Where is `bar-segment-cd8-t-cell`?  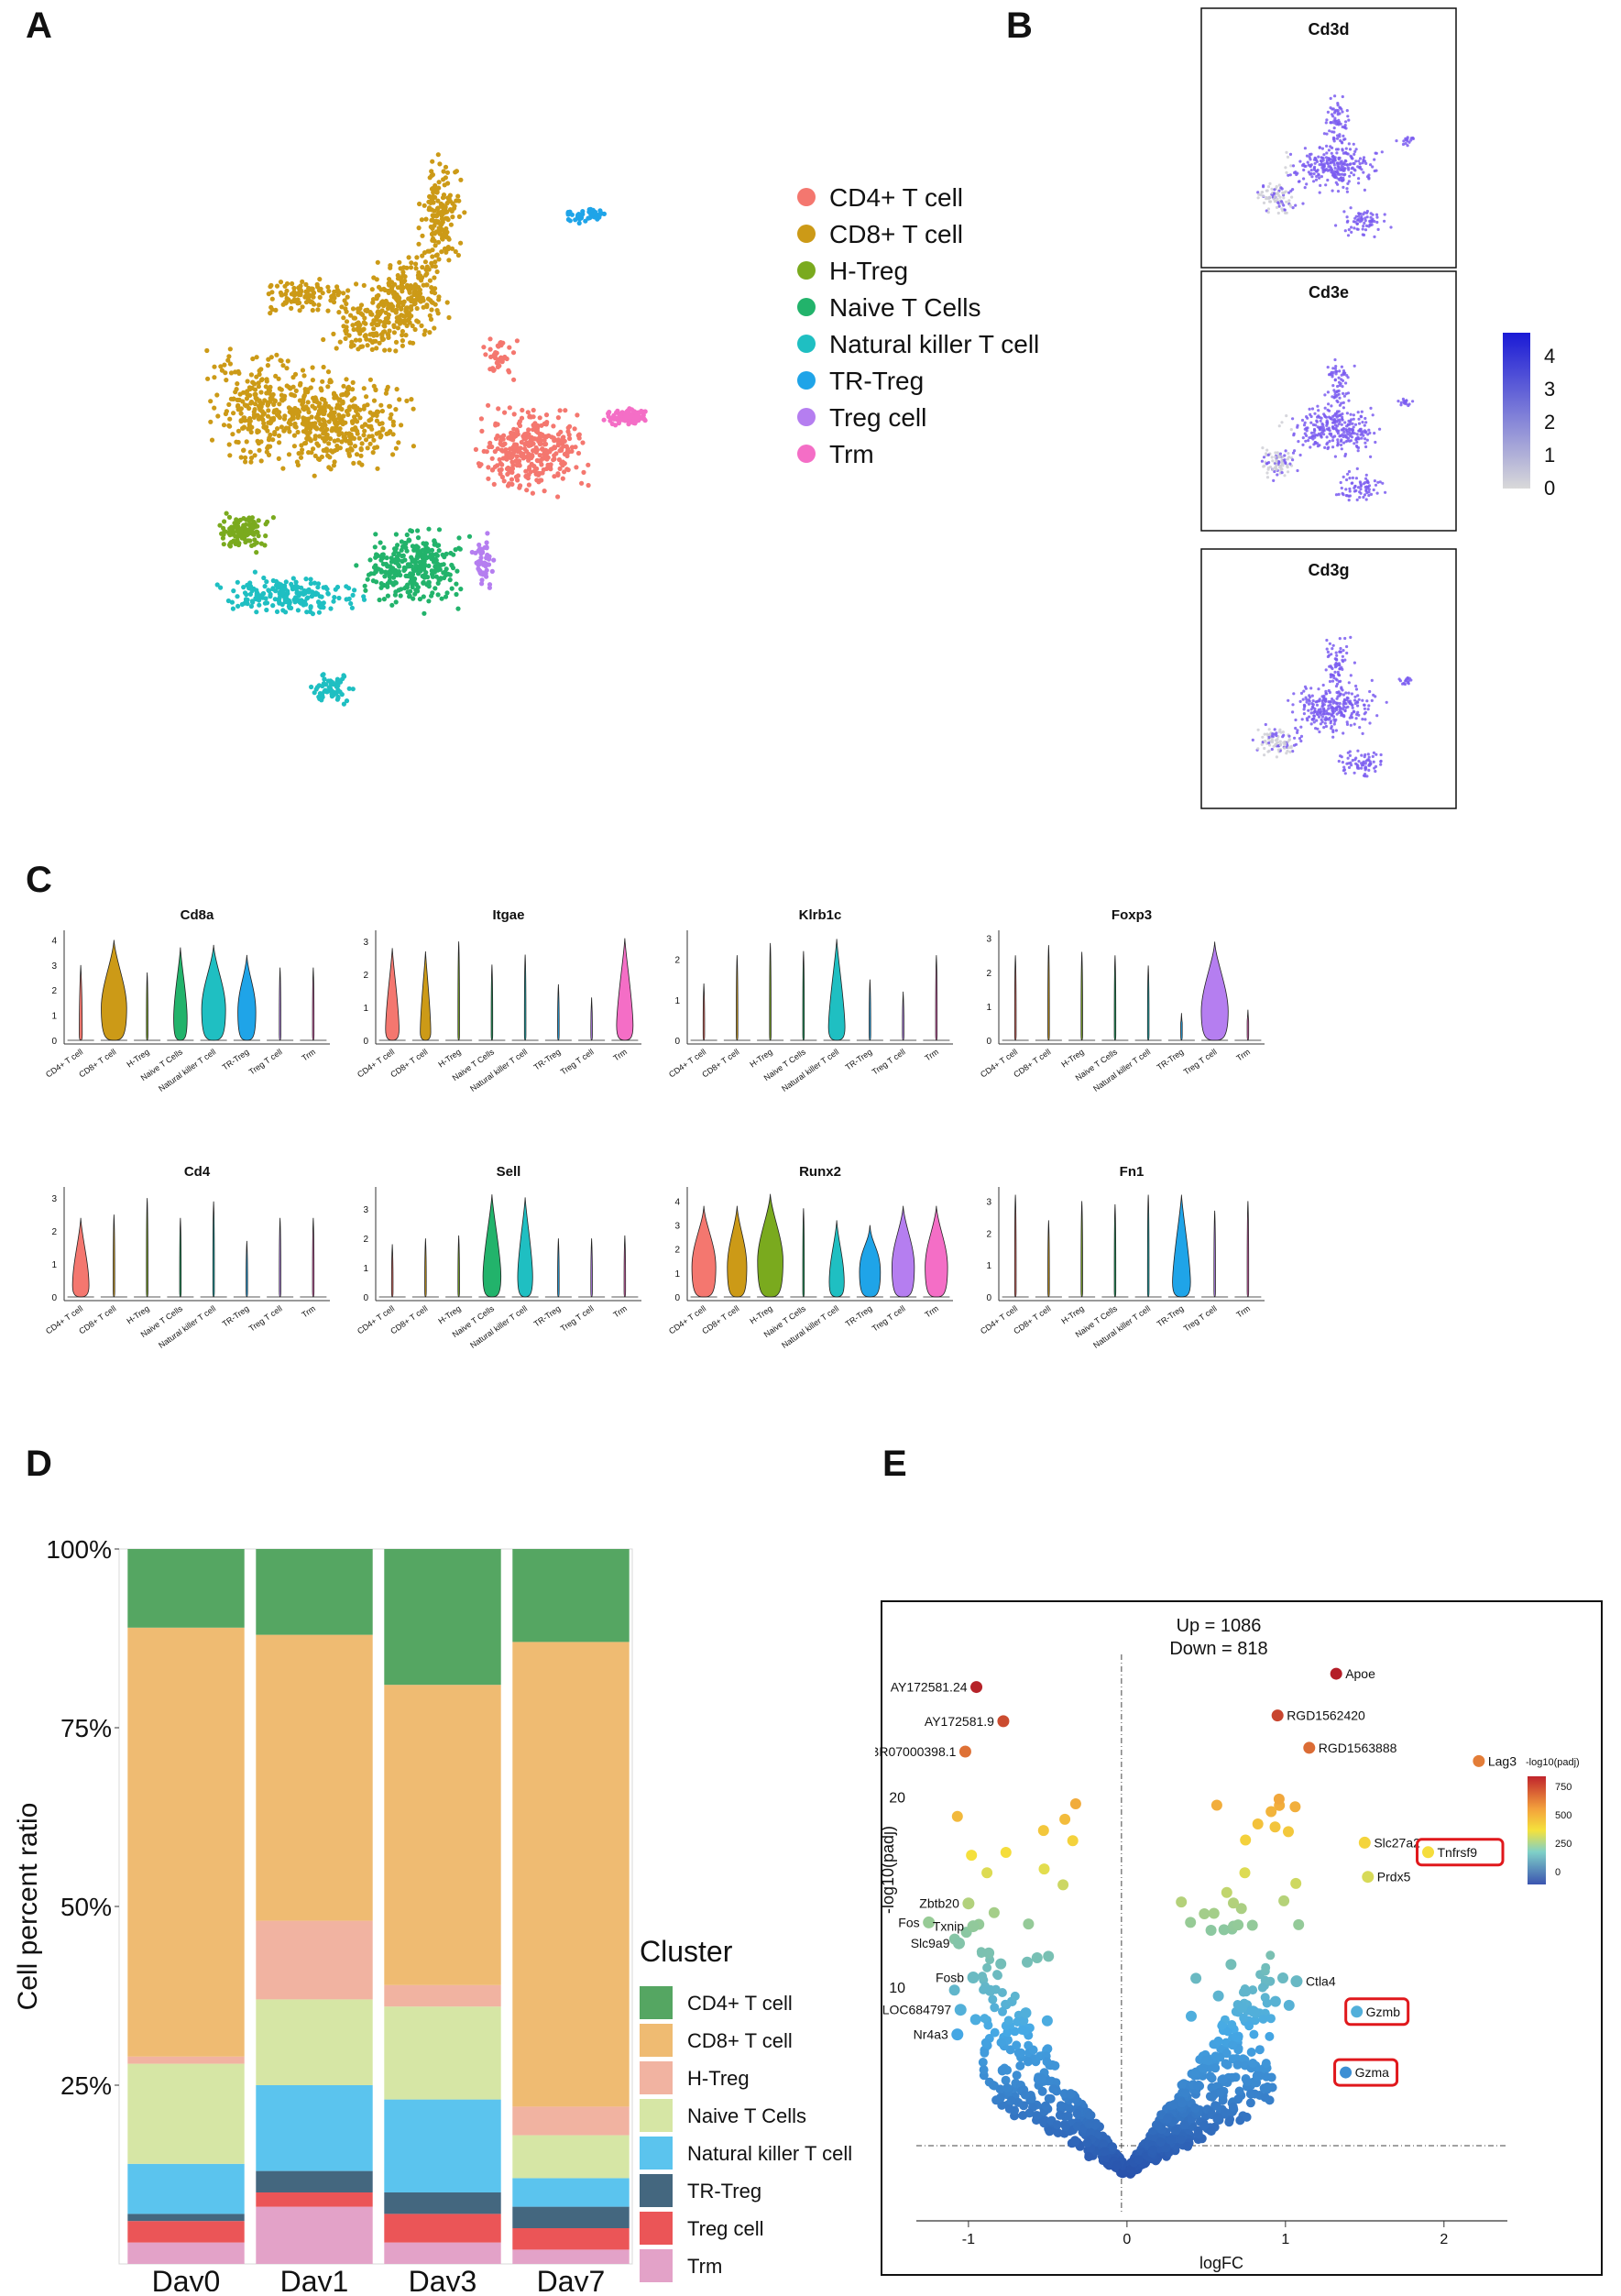
bar-segment-cd8-t-cell is located at coordinates (314, 1778).